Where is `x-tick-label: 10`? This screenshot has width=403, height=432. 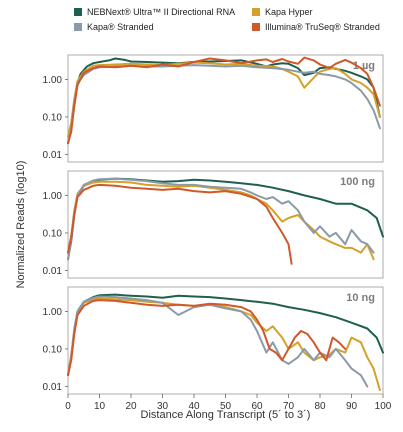
x-tick-label: 10 is located at coordinates (100, 406).